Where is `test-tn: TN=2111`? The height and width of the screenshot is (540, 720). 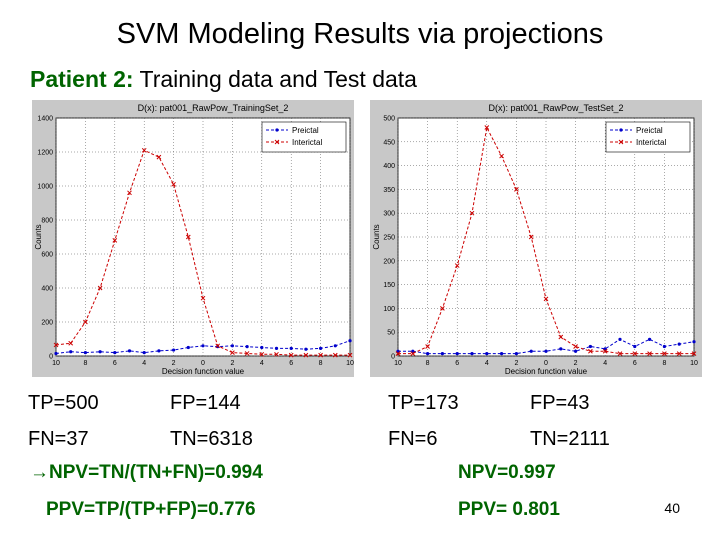
test-tn: TN=2111 is located at coordinates (570, 439).